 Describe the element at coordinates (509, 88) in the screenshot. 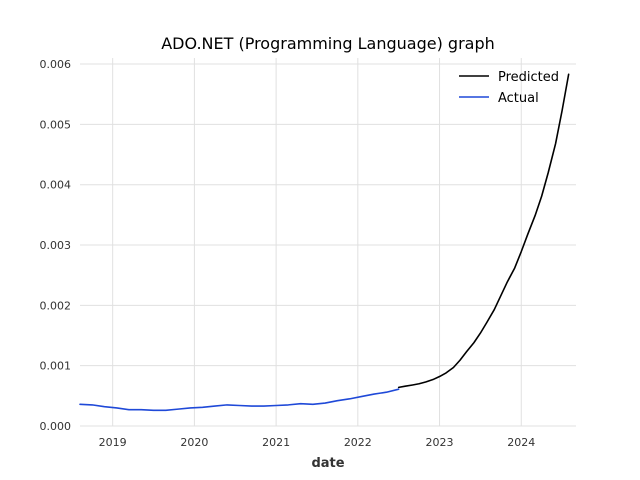

I see `legend: Predicted Actual` at that location.